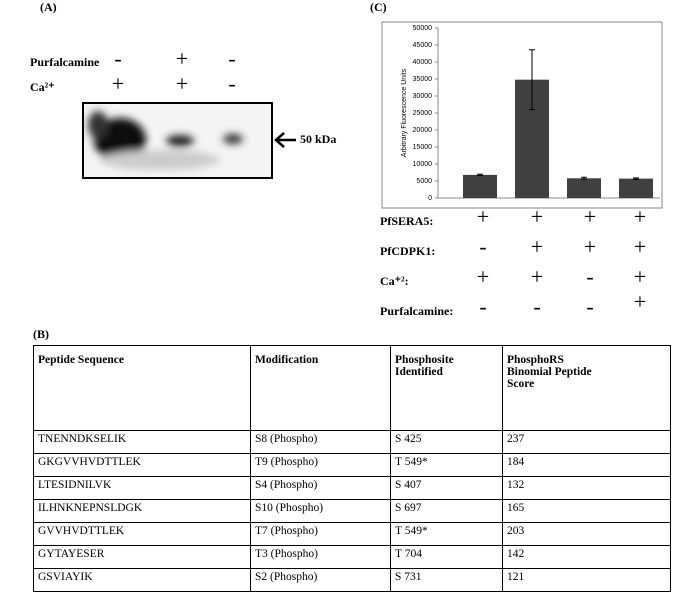 The image size is (683, 592). What do you see at coordinates (142, 557) in the screenshot?
I see `table-cell: GYTAYESER` at bounding box center [142, 557].